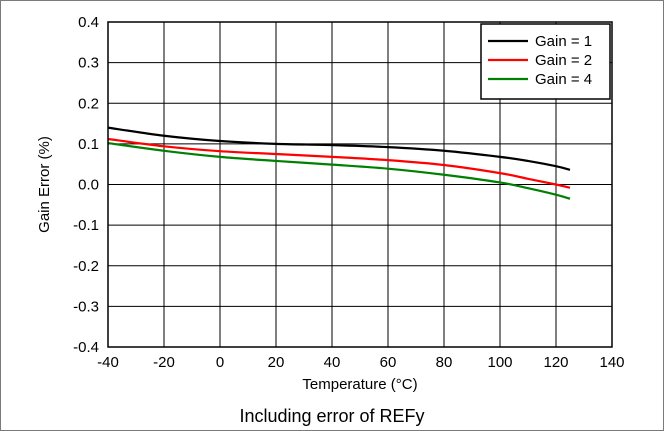 The width and height of the screenshot is (664, 431). I want to click on x-tick-label: -40, so click(108, 362).